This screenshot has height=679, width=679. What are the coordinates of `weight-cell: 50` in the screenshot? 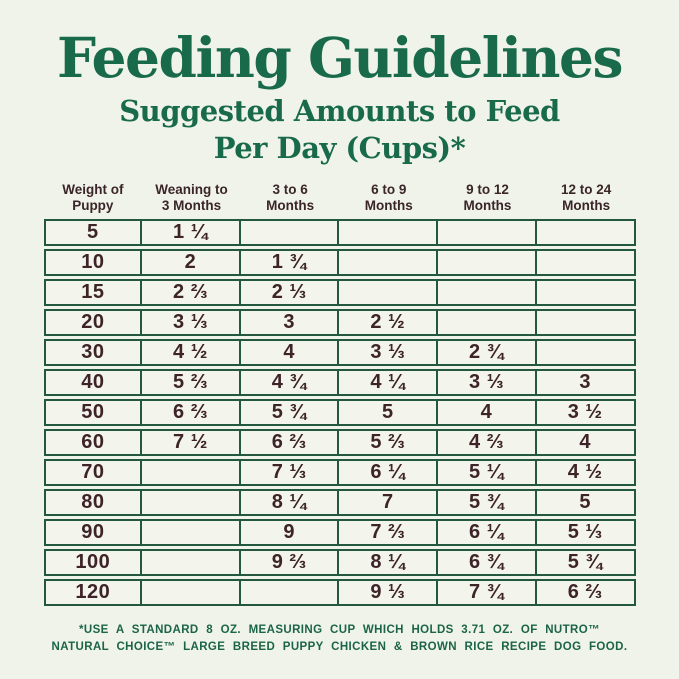 It's located at (93, 412).